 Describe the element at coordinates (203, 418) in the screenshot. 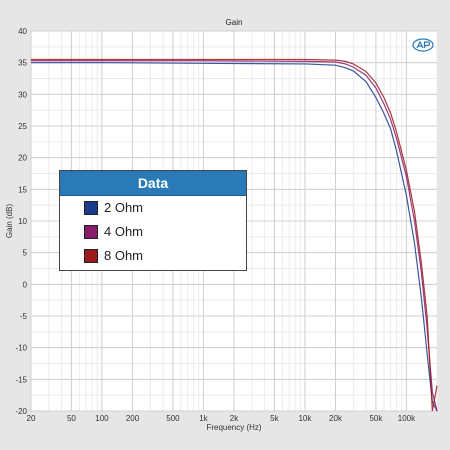

I see `x-tick-label: 1k` at that location.